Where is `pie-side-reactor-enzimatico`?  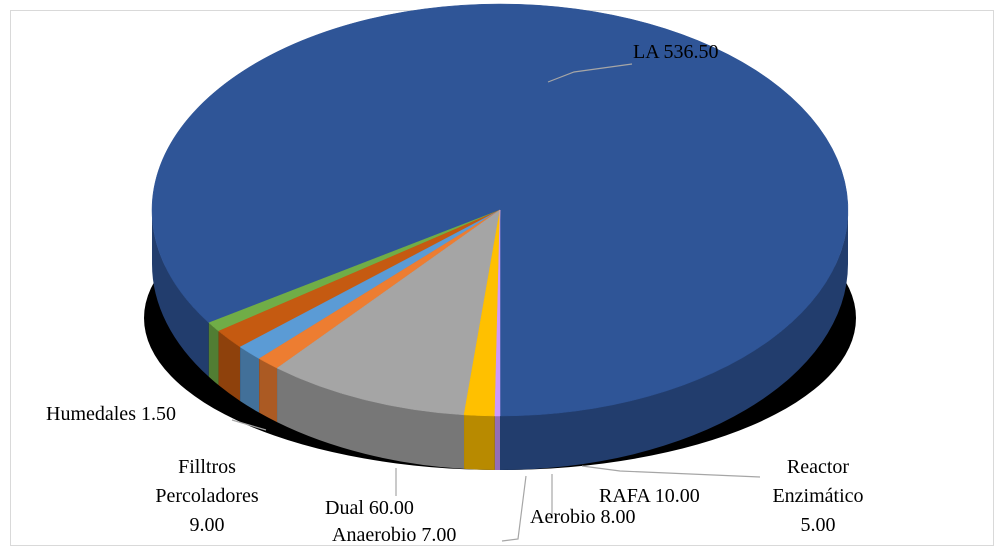
pie-side-reactor-enzimatico is located at coordinates (213, 354).